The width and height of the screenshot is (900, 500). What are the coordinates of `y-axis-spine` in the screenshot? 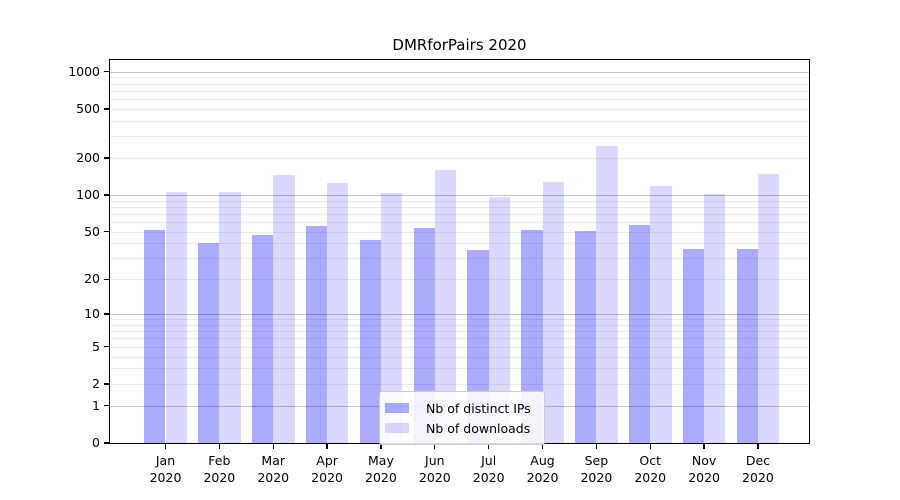 It's located at (110, 251).